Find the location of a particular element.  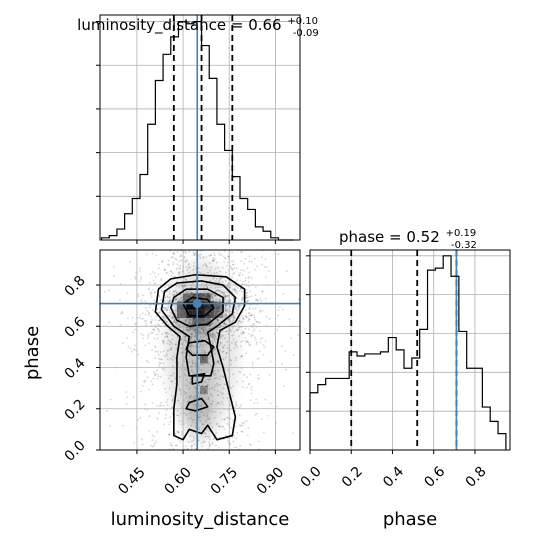

joint-y-tick-label: 0.4 is located at coordinates (75, 368).